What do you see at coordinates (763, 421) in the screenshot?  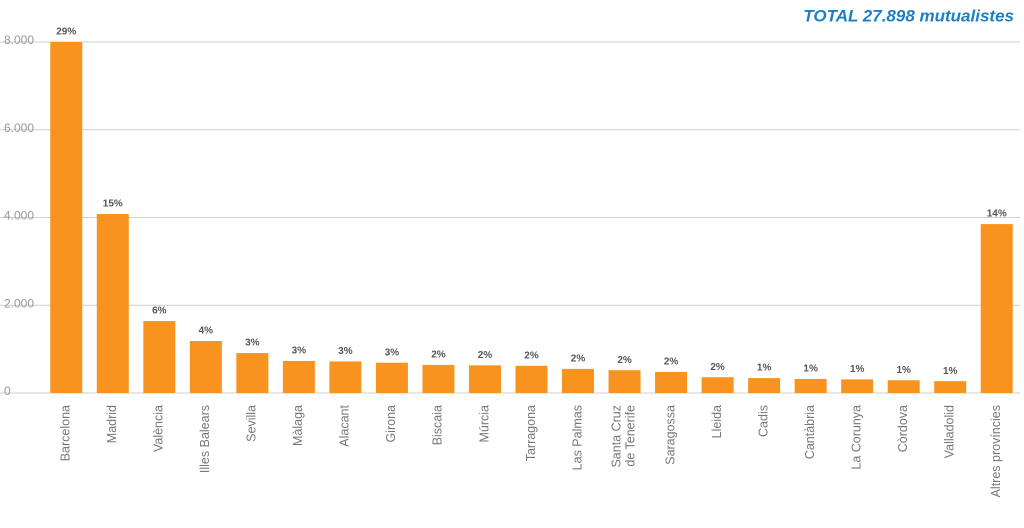 I see `x-tick-label: Cadis` at bounding box center [763, 421].